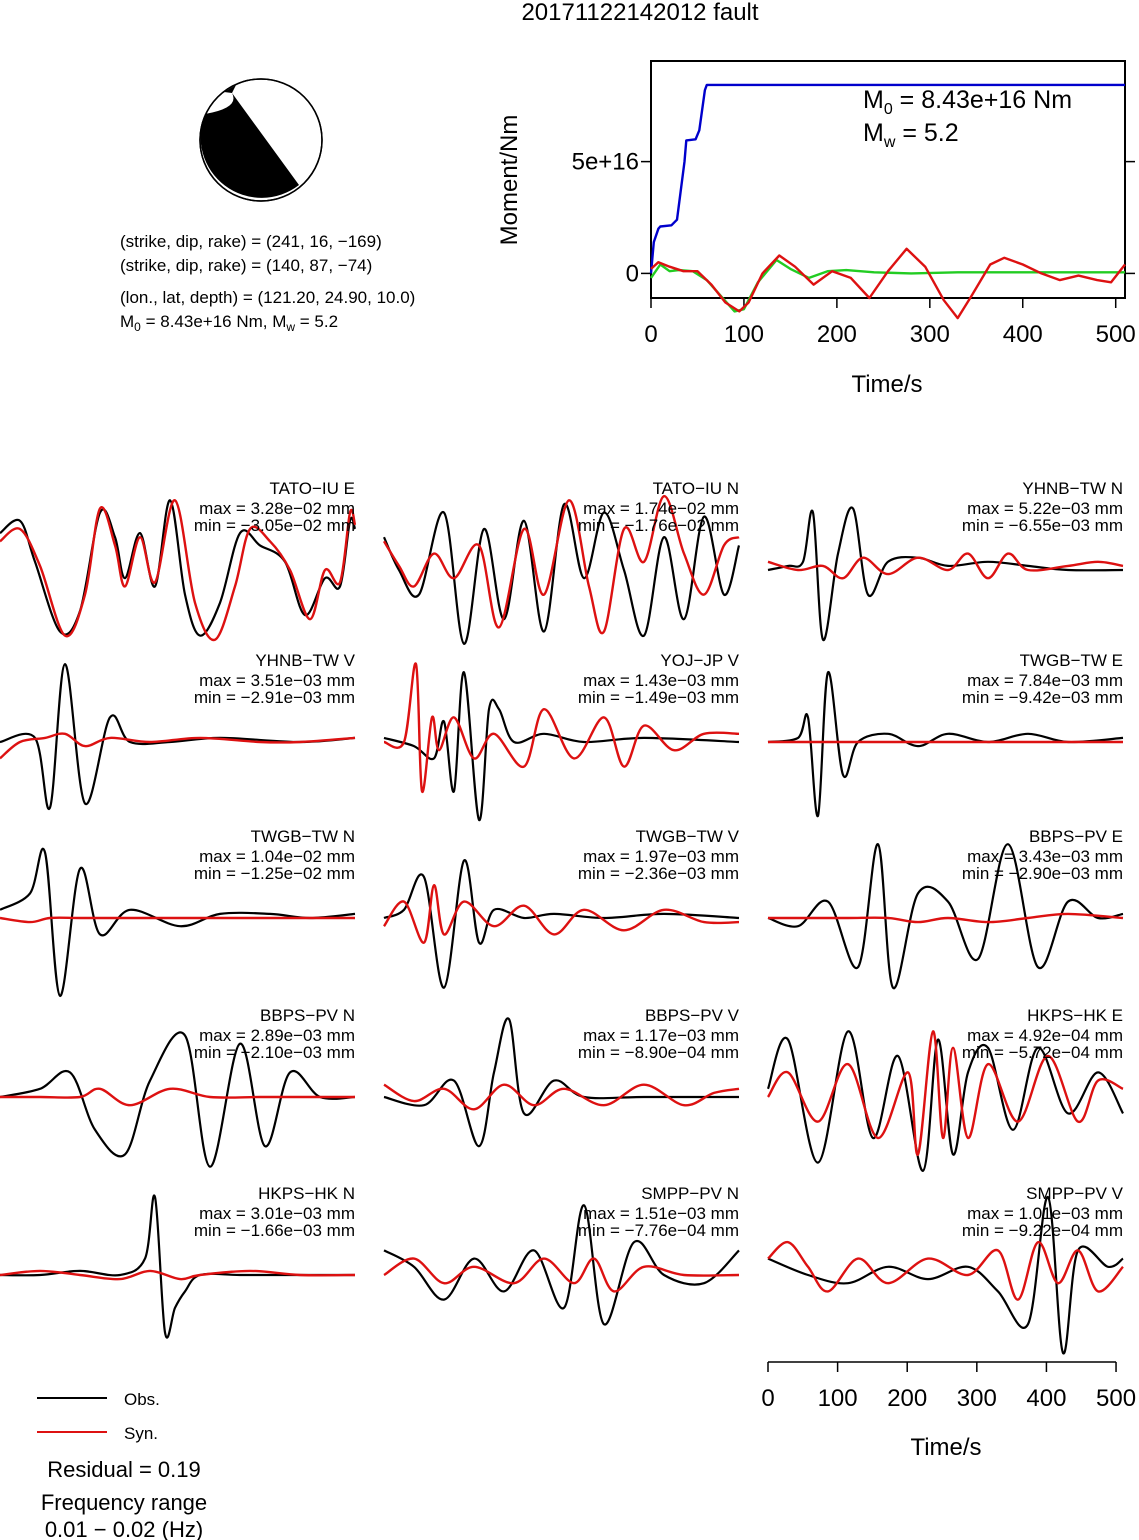 This screenshot has height=1540, width=1139. Describe the element at coordinates (692, 1015) in the screenshot. I see `station-label: BBPS−PV V` at that location.